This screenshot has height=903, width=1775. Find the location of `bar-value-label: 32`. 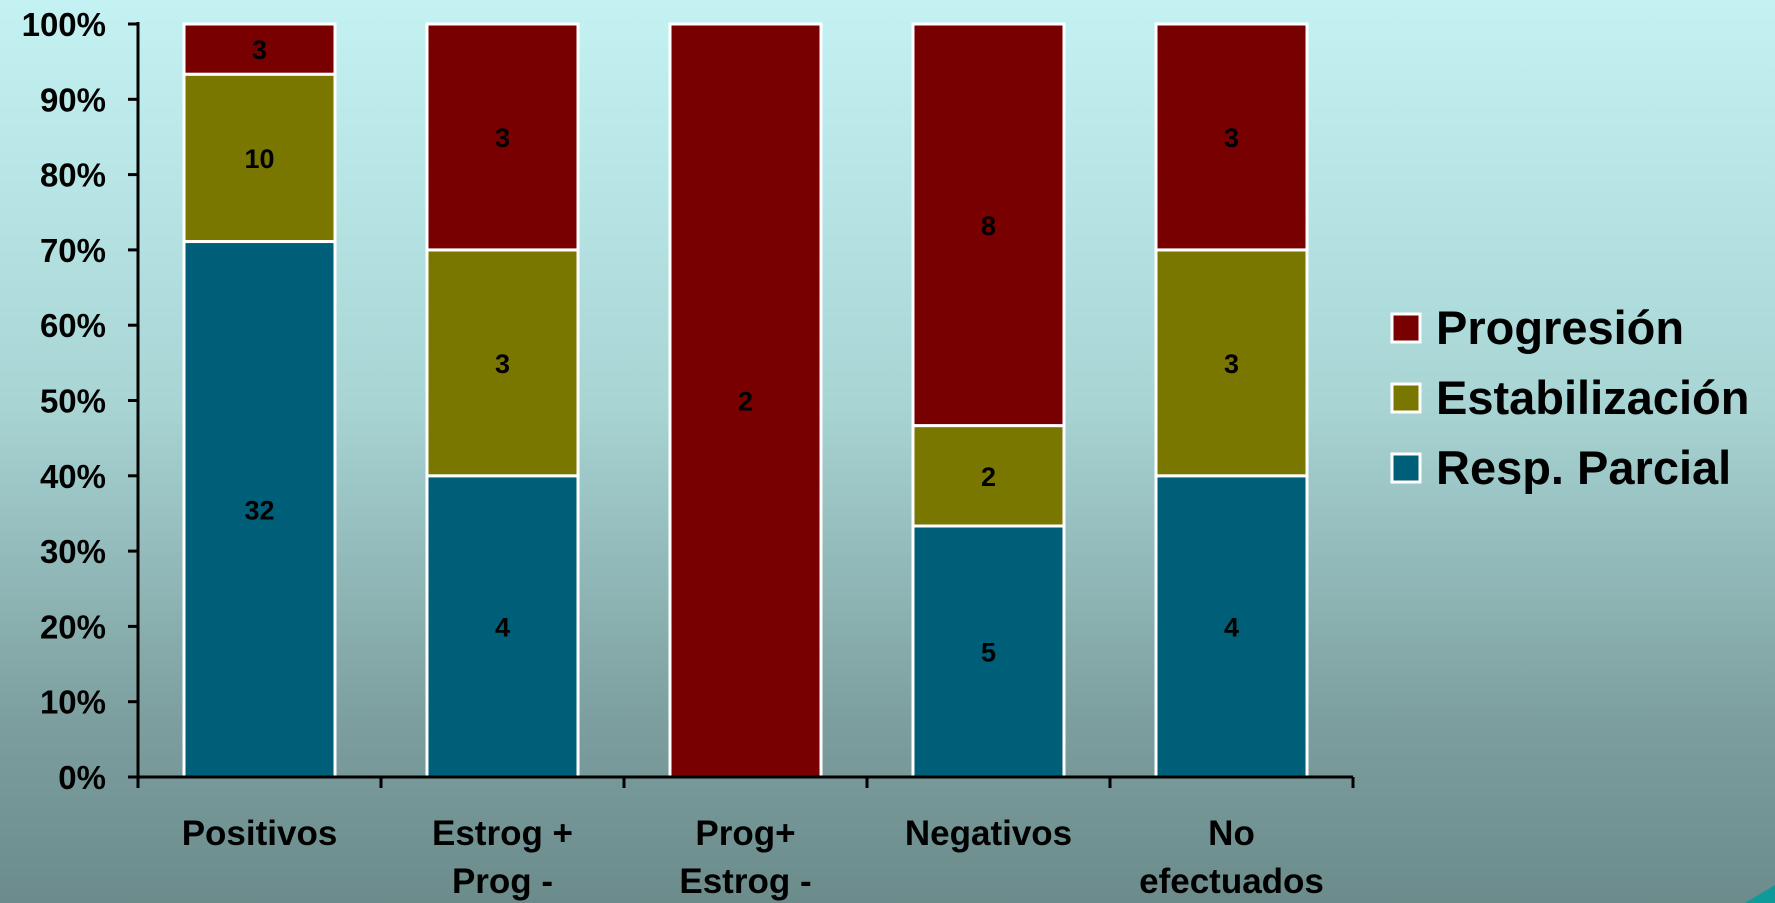

bar-value-label: 32 is located at coordinates (259, 510).